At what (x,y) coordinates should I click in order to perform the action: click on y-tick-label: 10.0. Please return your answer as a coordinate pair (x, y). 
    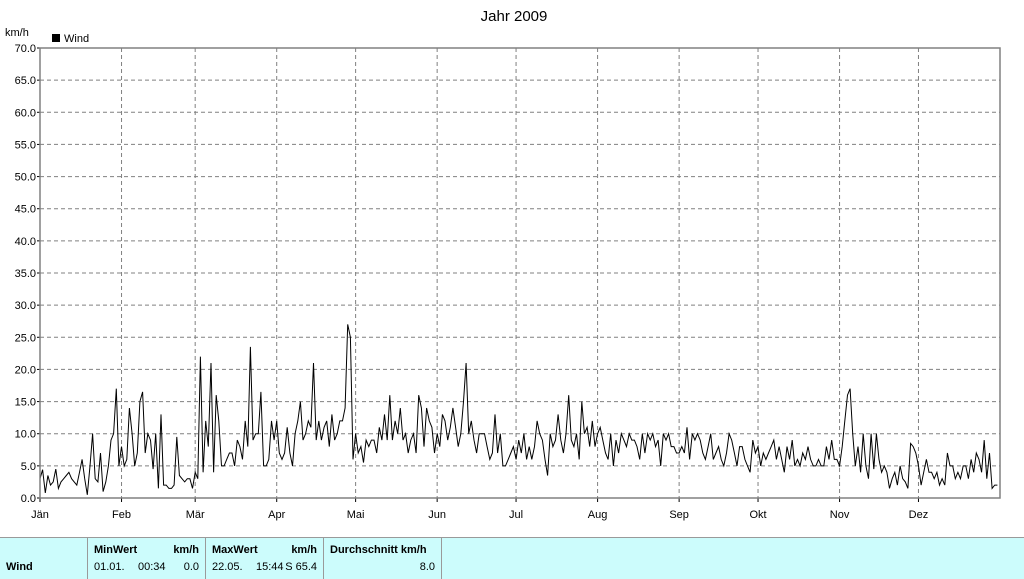
    Looking at the image, I should click on (25, 435).